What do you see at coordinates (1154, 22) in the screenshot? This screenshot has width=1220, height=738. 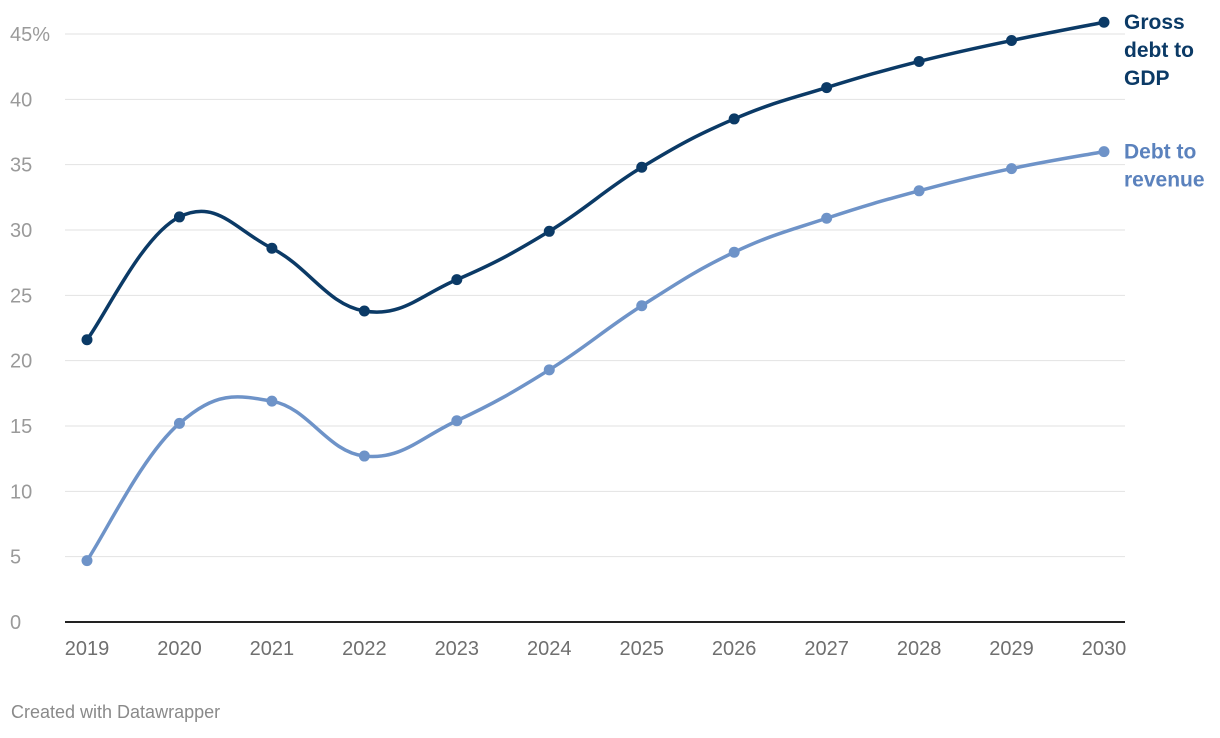 I see `series-end-label: Gross` at bounding box center [1154, 22].